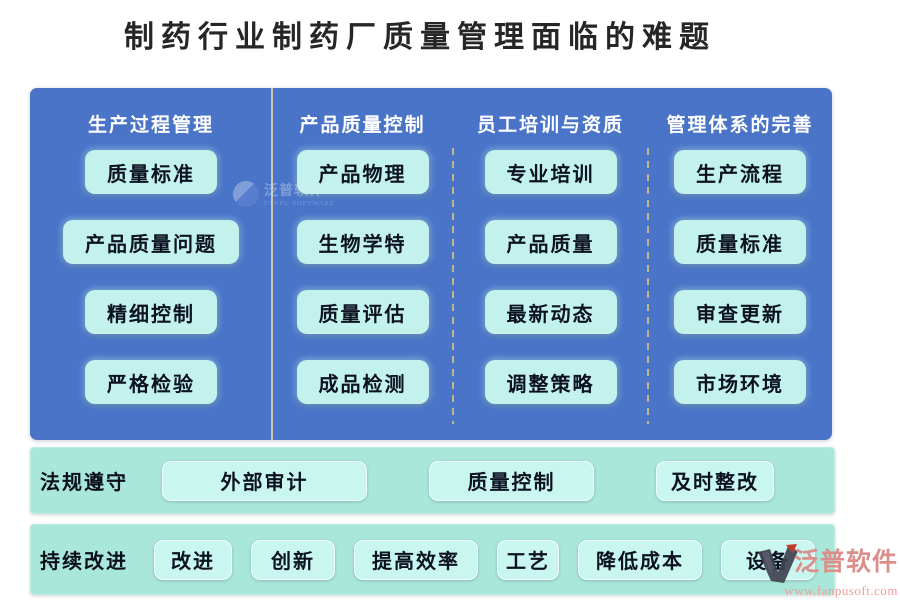 The height and width of the screenshot is (600, 900). Describe the element at coordinates (550, 172) in the screenshot. I see `topic-tile: 专业培训` at that location.